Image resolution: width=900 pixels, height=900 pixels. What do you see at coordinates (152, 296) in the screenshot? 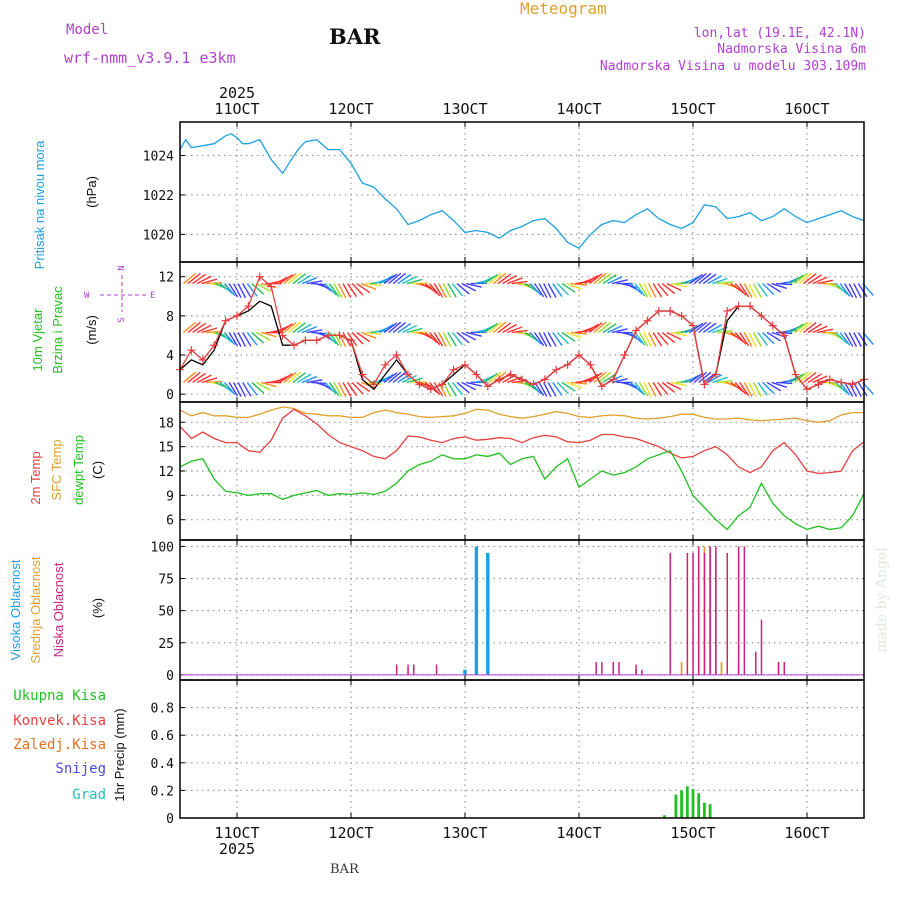
I see `dir-e-label: E` at bounding box center [152, 296].